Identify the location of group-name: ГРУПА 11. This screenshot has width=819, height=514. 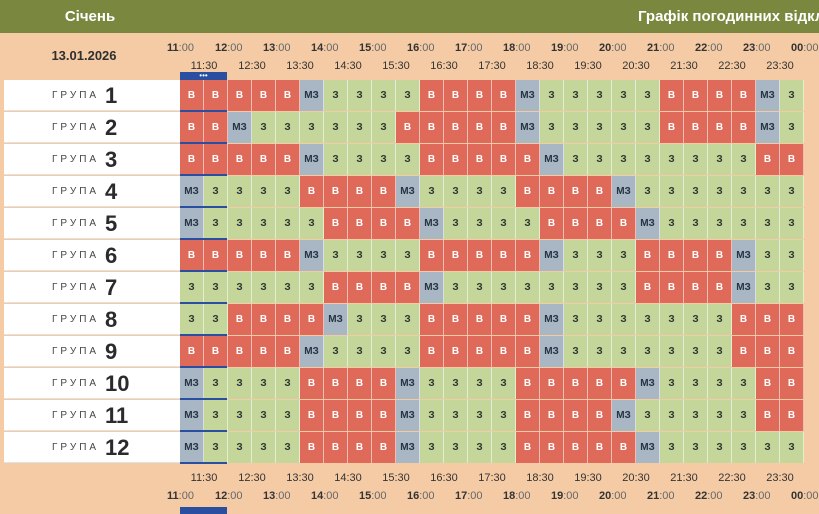
(92, 415).